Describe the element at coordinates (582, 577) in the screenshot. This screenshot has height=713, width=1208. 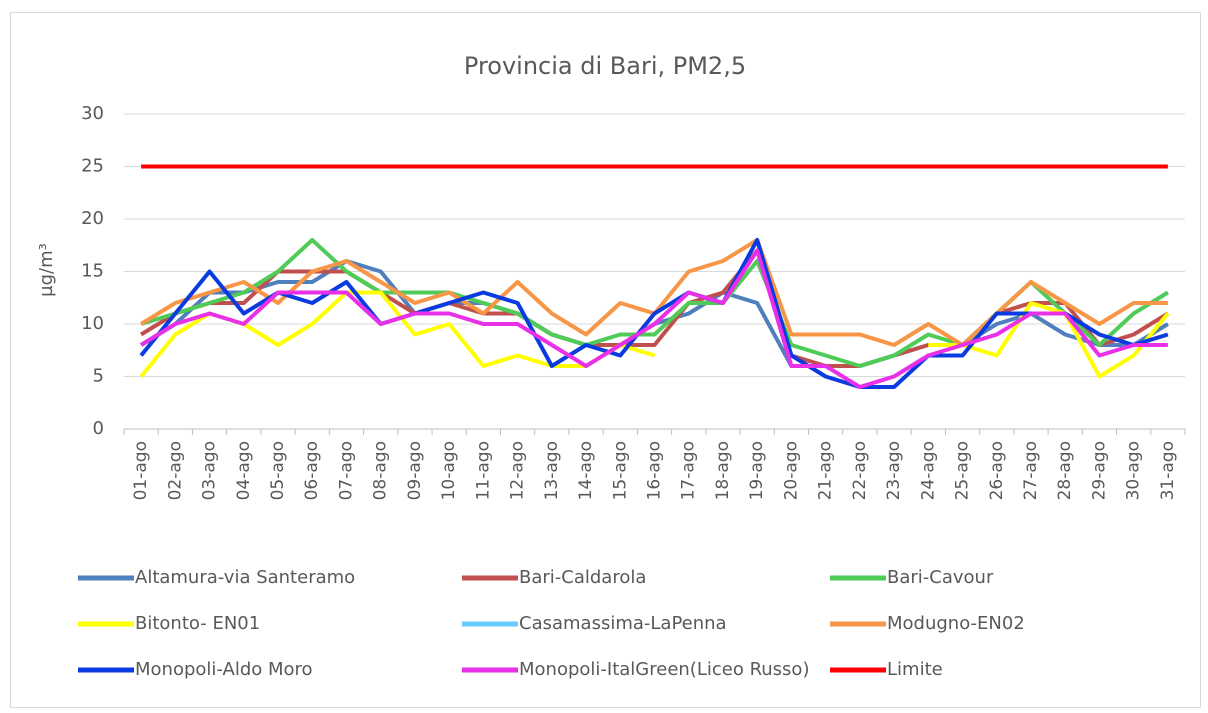
I see `legend-label: Bari-Caldarola` at that location.